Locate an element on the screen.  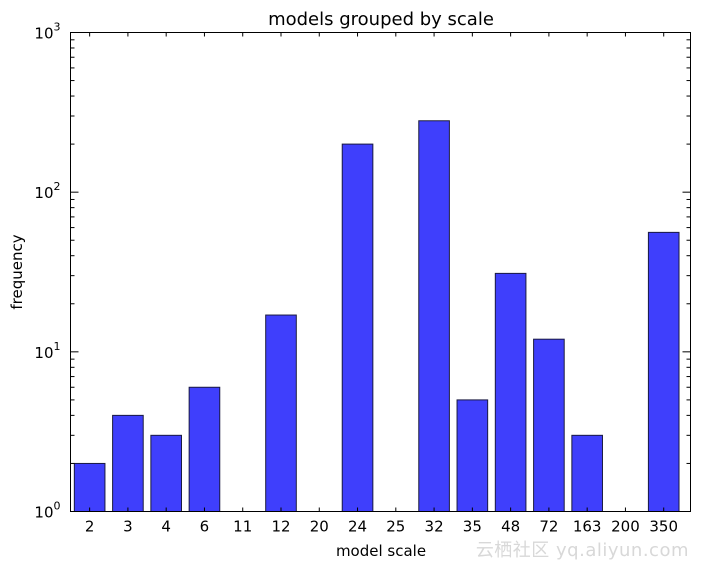
x-tick-label: 4 is located at coordinates (166, 527).